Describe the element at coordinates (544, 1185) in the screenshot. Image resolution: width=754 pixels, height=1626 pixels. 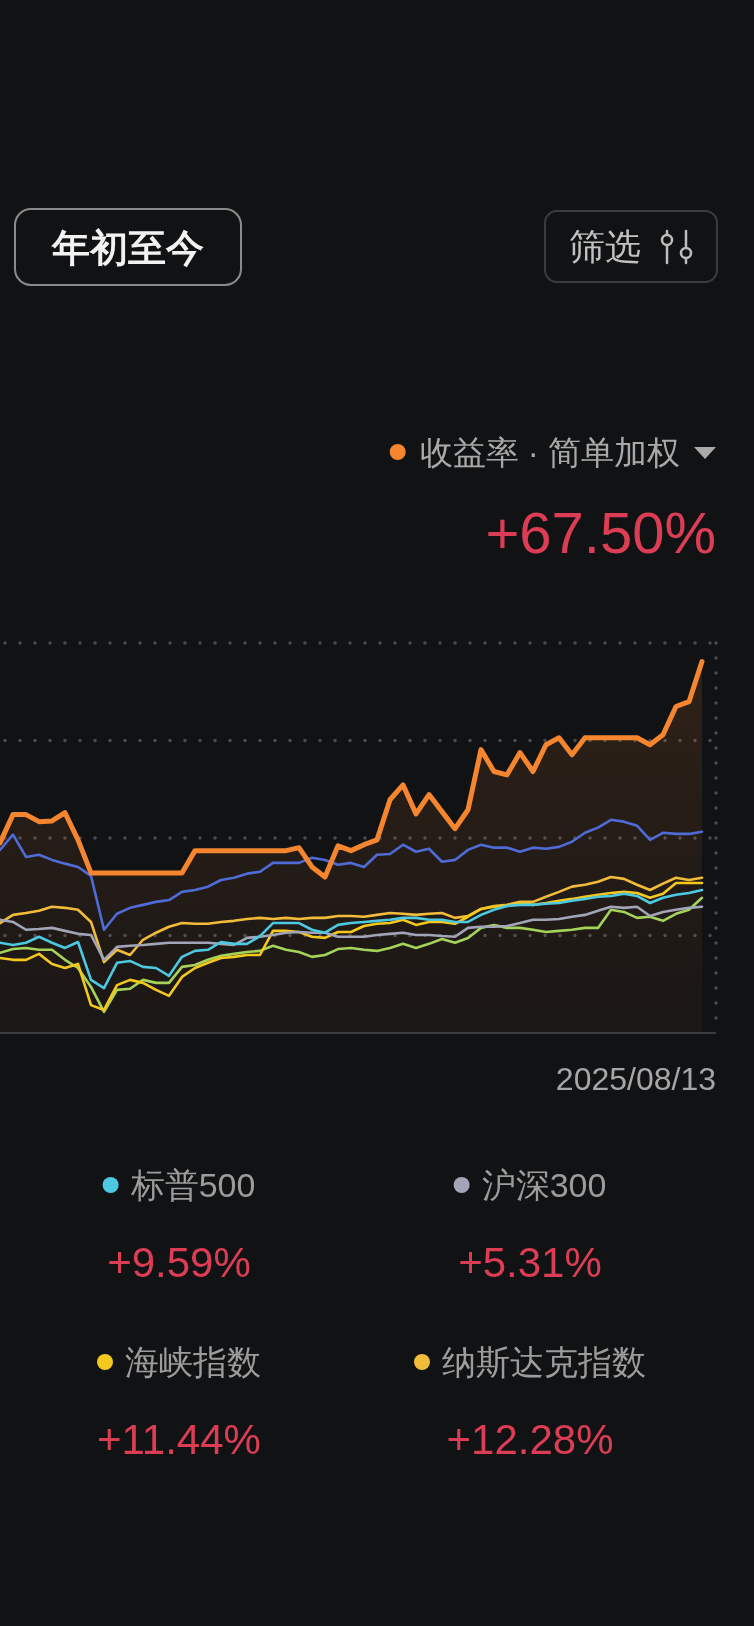
I see `legend-label: 沪深300` at that location.